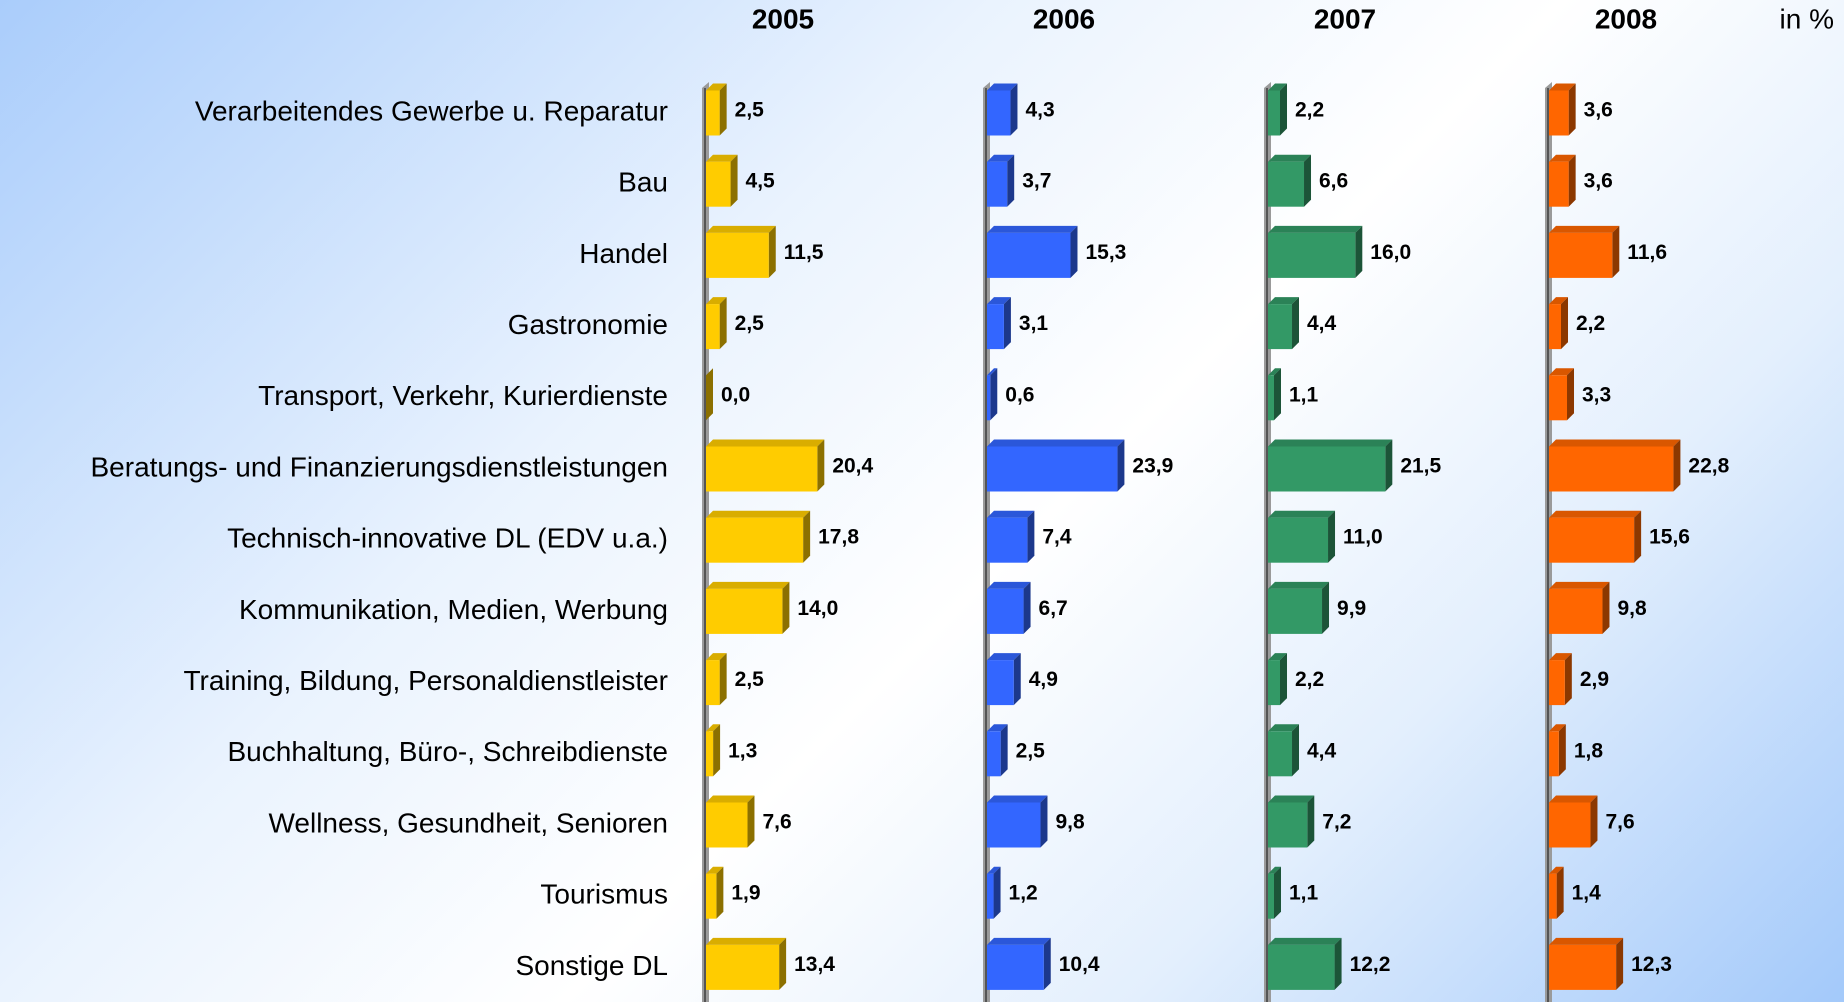 This screenshot has height=1002, width=1844. I want to click on series-header: 2006, so click(1064, 18).